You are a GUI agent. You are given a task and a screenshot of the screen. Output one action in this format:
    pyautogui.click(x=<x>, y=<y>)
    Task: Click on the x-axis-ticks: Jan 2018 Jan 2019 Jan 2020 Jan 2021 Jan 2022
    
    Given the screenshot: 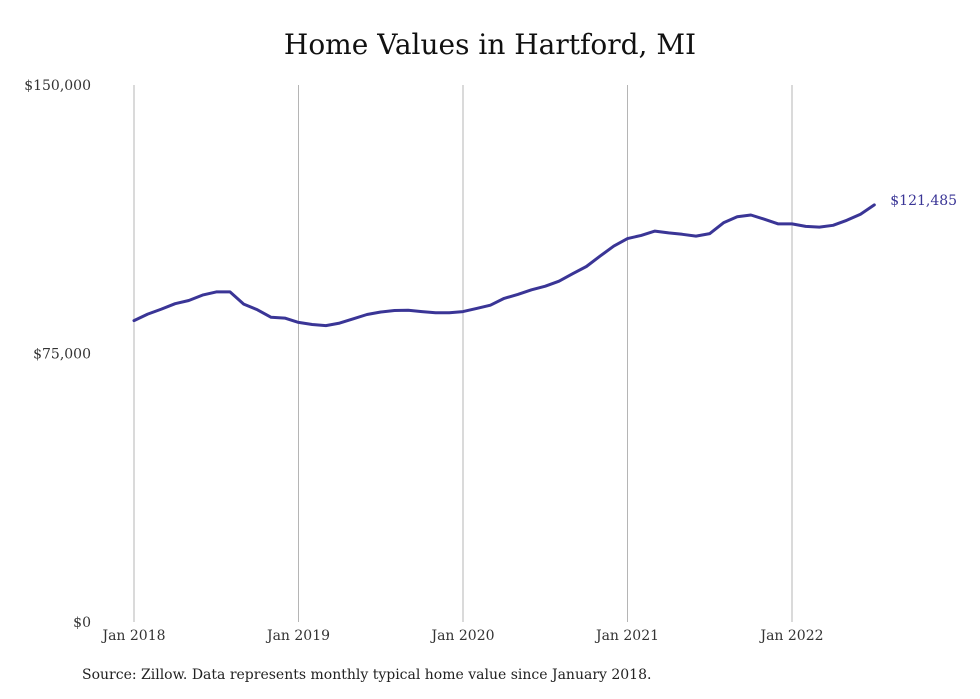 What is the action you would take?
    pyautogui.click(x=461, y=636)
    